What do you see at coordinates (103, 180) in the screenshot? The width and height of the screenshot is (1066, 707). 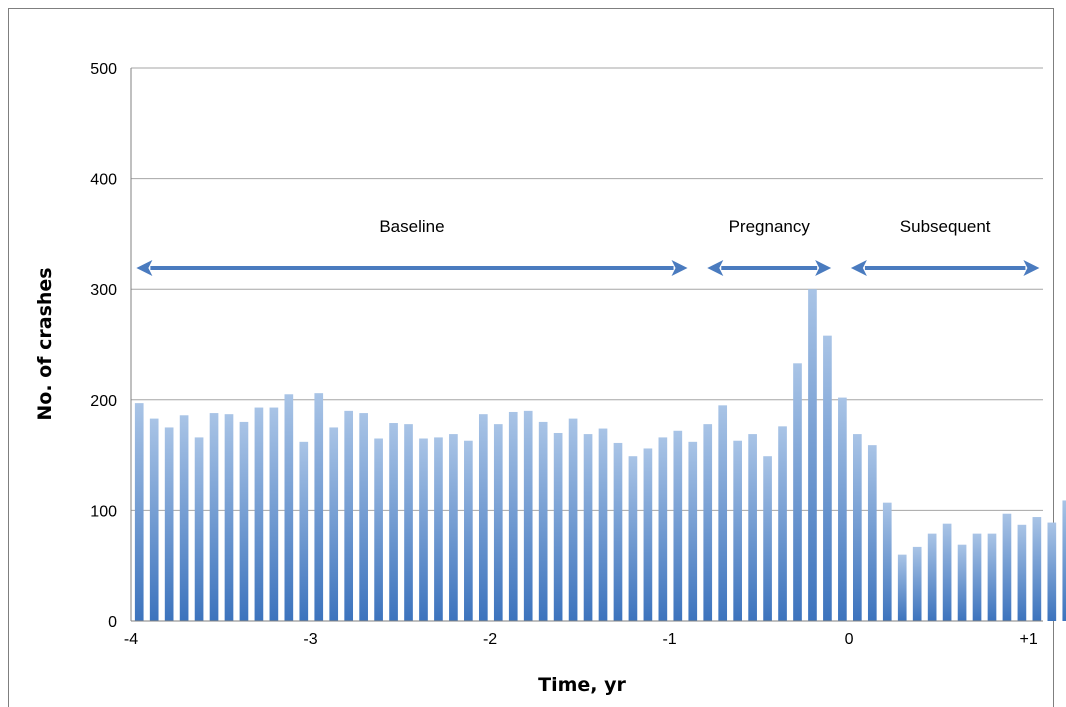 I see `y-tick-label: 400` at bounding box center [103, 180].